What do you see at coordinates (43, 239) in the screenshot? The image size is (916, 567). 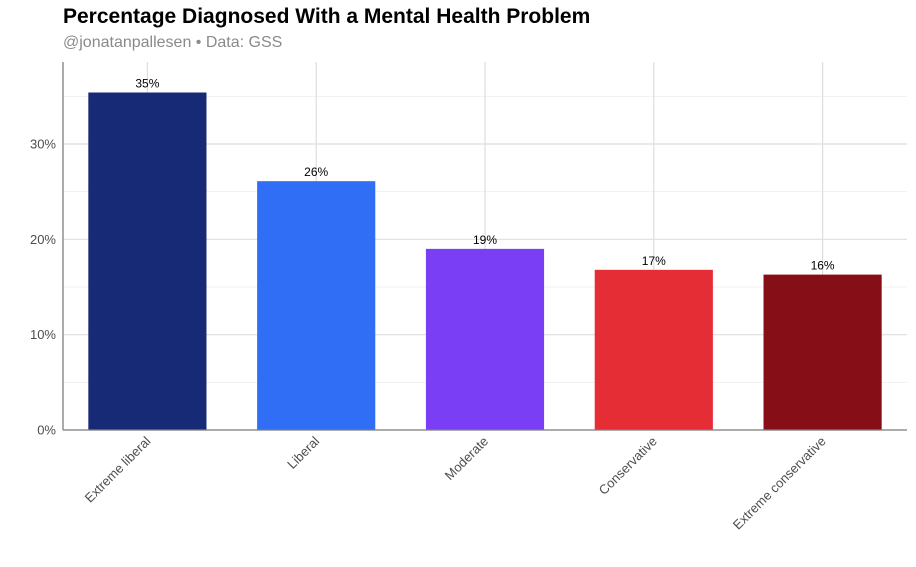 I see `y-tick-label: 20%` at bounding box center [43, 239].